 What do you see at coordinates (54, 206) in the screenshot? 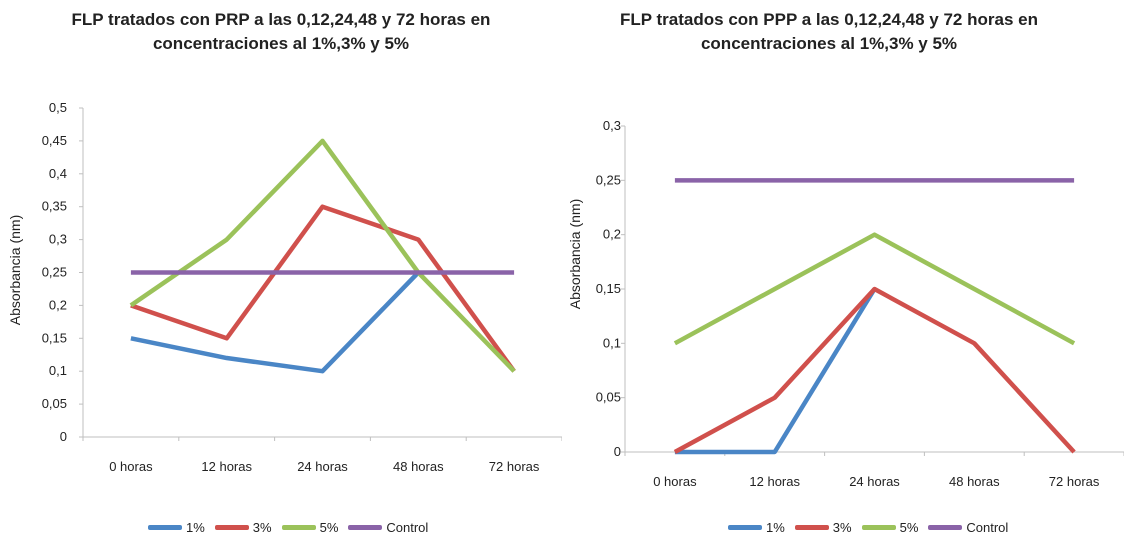
I see `y-tick-label: 0,35` at bounding box center [54, 206].